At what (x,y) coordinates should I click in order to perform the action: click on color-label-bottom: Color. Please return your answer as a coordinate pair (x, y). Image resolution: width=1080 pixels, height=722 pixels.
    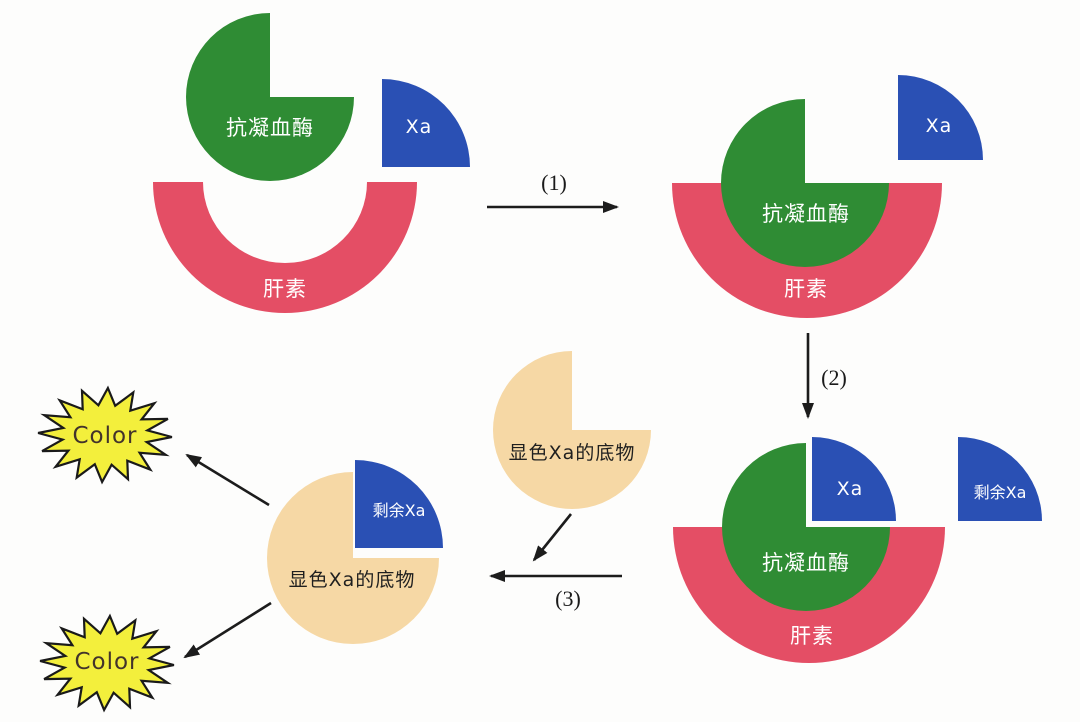
    Looking at the image, I should click on (107, 662).